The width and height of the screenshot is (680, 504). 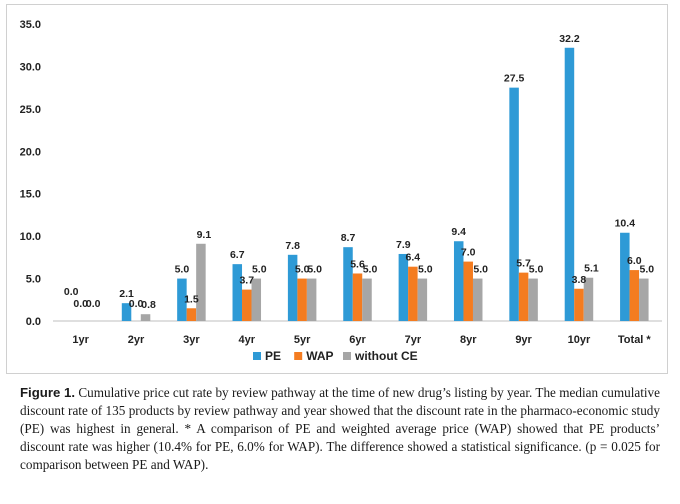 I want to click on y-tick-label: 15.0, so click(x=30, y=195).